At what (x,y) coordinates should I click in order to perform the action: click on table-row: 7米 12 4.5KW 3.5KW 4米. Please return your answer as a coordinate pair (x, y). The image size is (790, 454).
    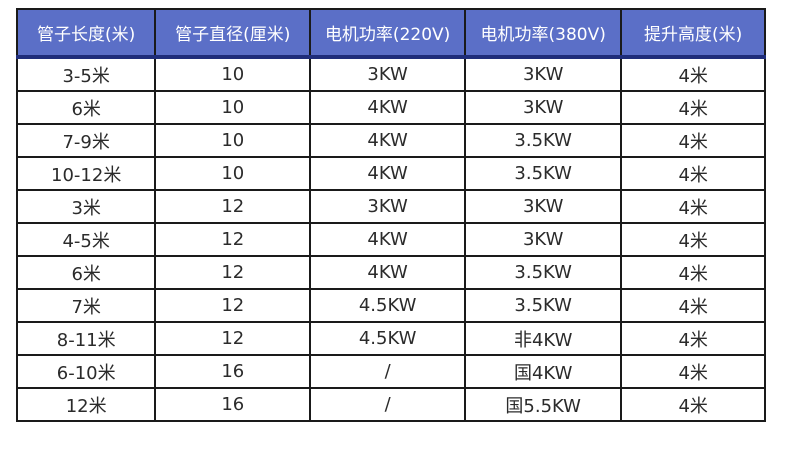
    Looking at the image, I should click on (390, 305).